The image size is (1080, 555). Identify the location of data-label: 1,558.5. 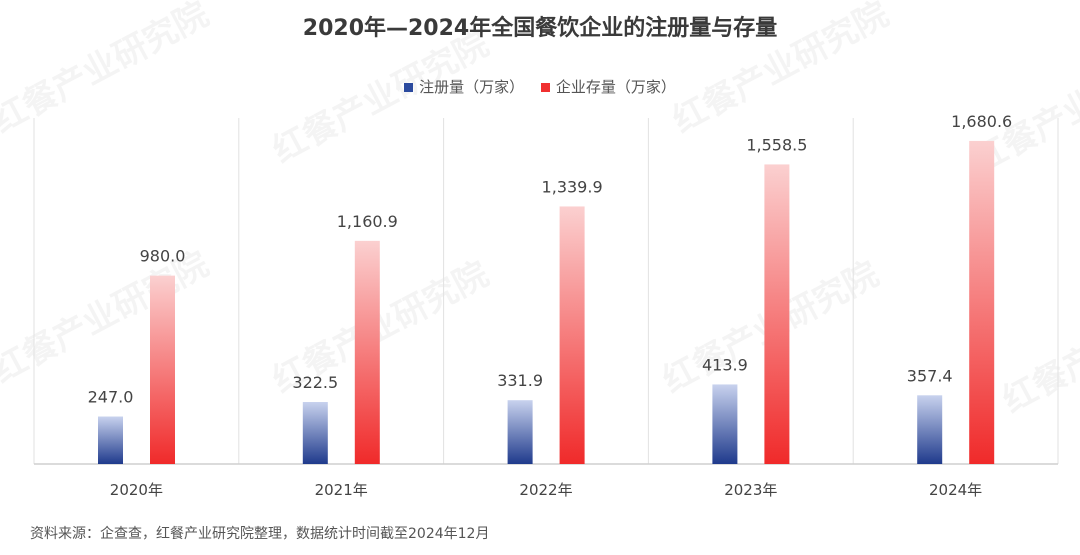
(776, 144).